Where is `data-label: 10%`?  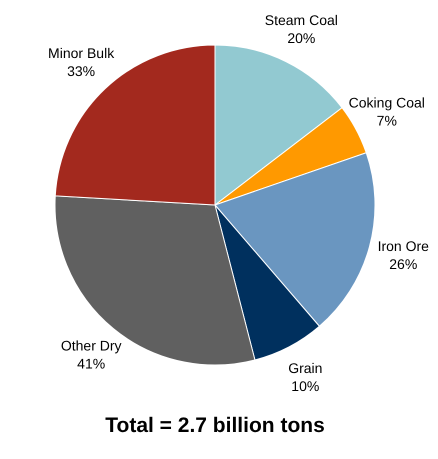 data-label: 10% is located at coordinates (305, 386).